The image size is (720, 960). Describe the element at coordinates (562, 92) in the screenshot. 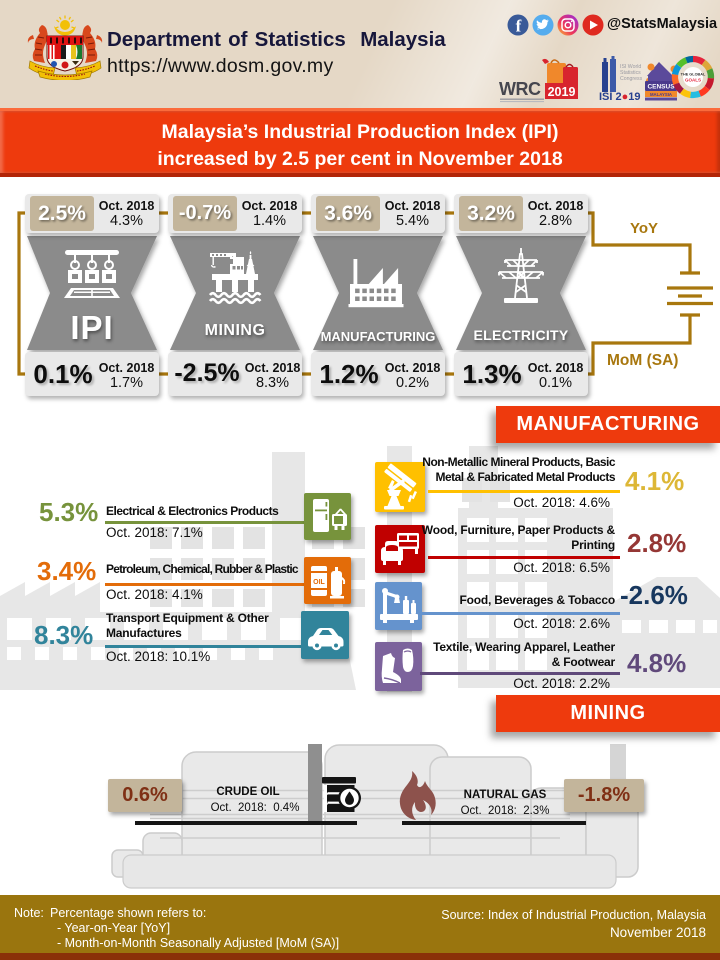

I see `svg-text: 2019` at that location.